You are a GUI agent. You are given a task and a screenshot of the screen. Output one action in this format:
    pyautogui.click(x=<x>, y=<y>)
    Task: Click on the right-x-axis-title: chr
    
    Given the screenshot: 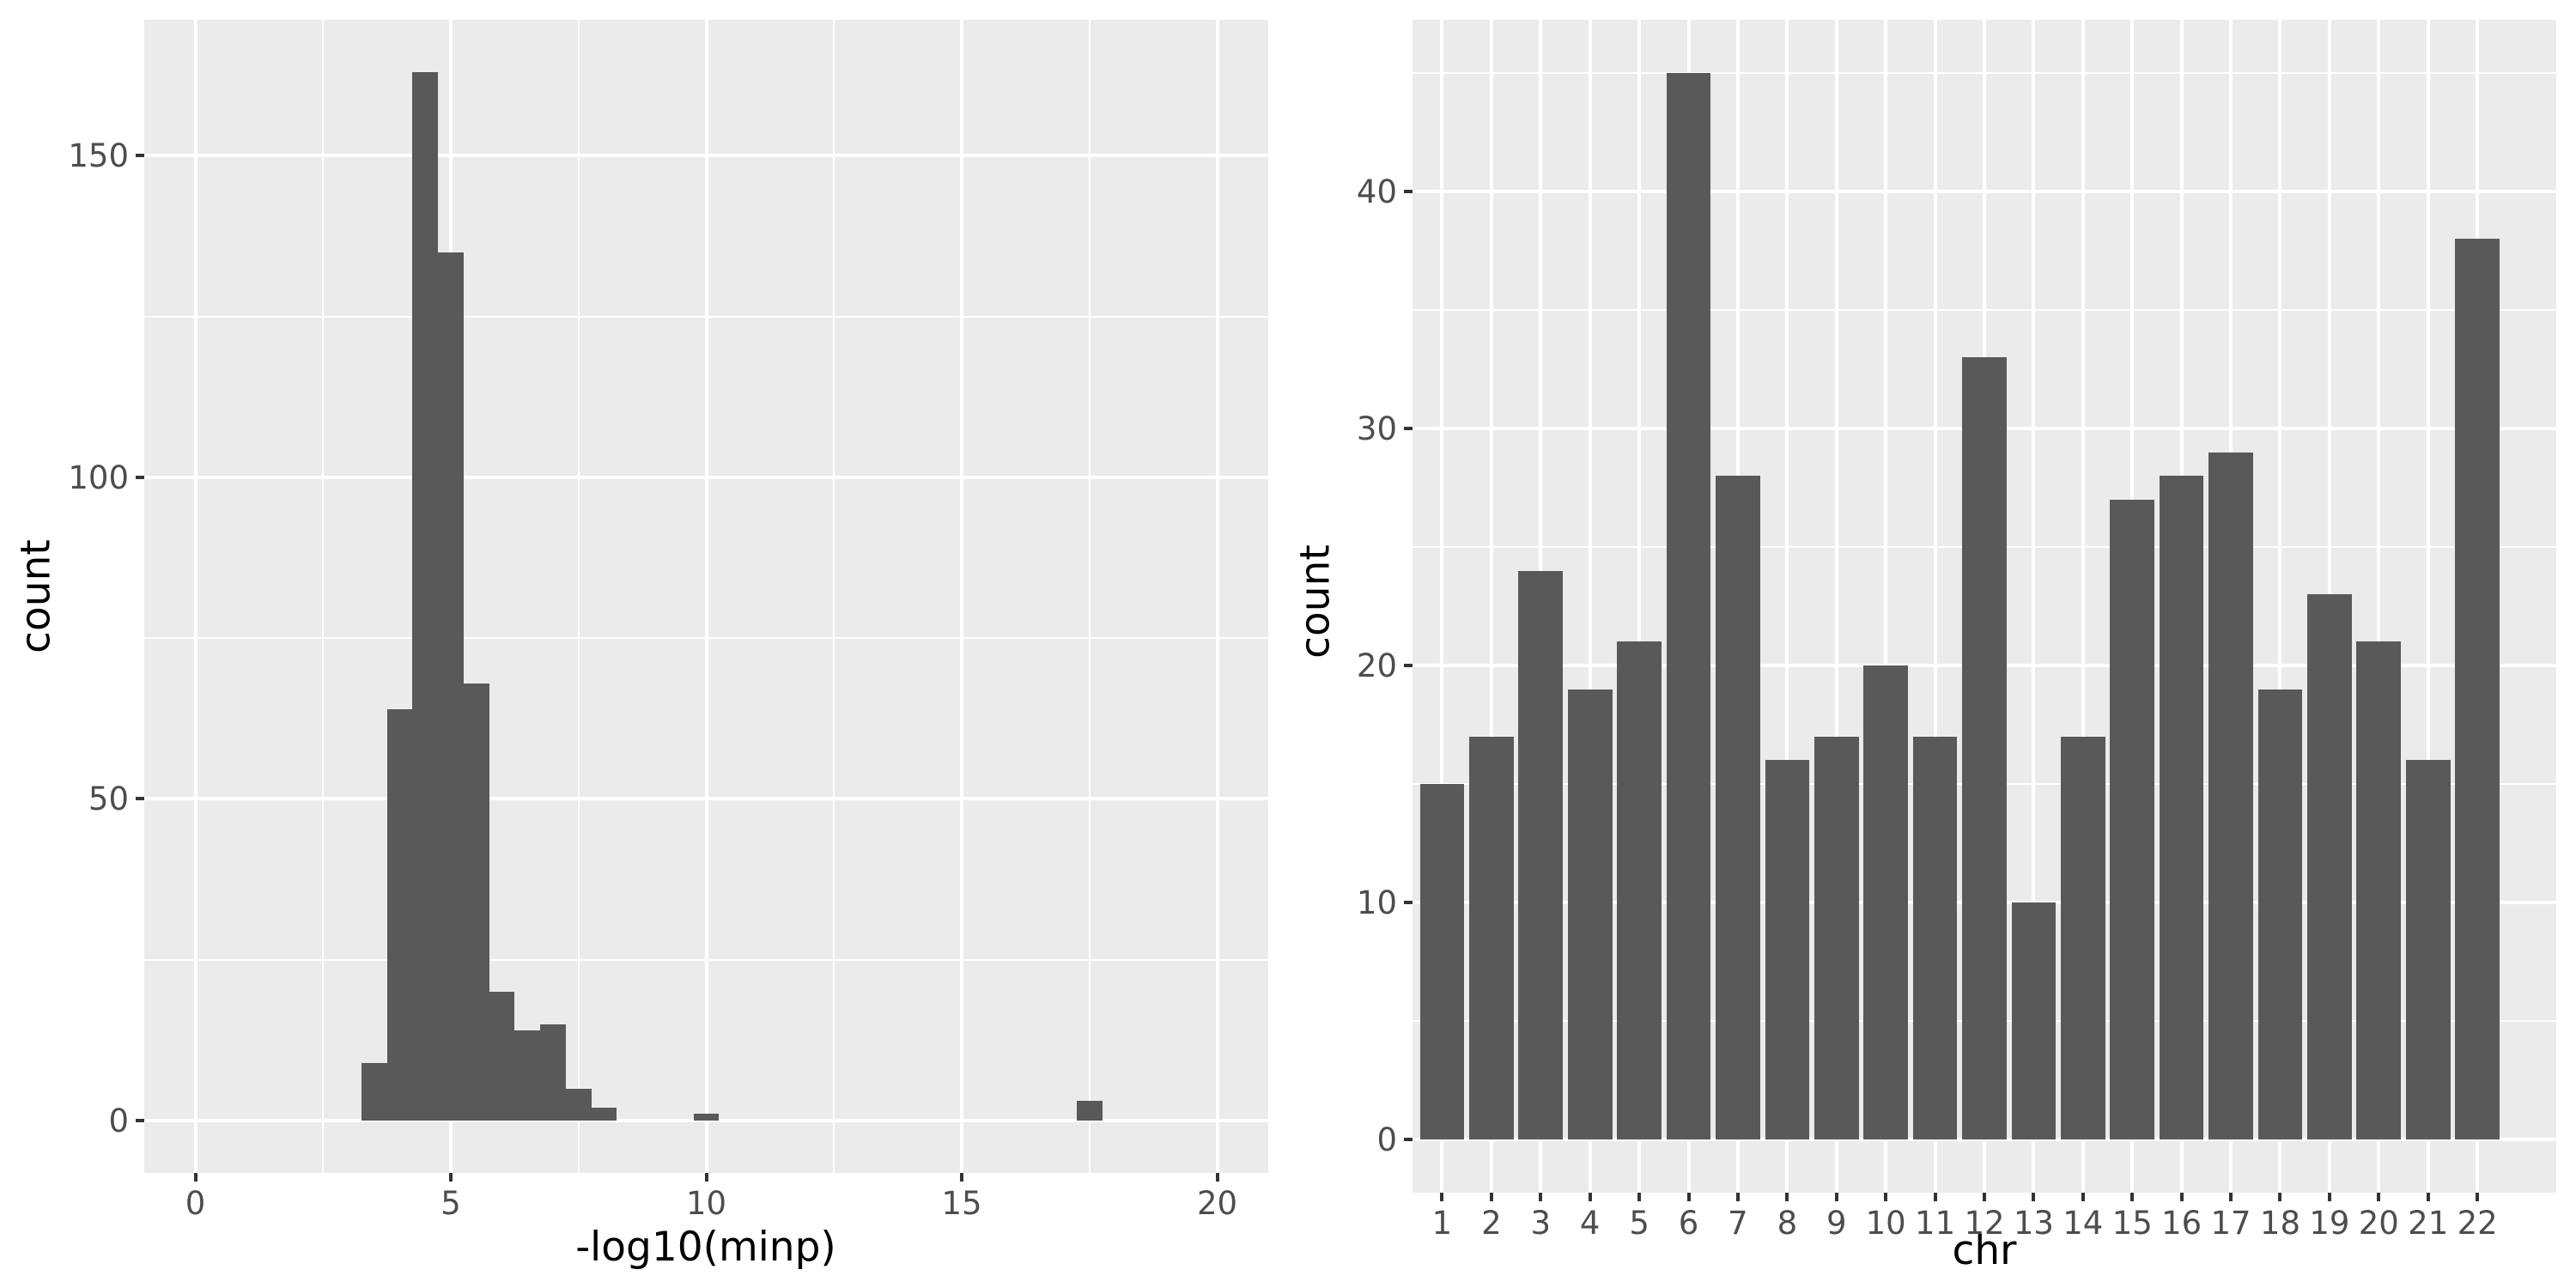 What is the action you would take?
    pyautogui.click(x=1984, y=1250)
    